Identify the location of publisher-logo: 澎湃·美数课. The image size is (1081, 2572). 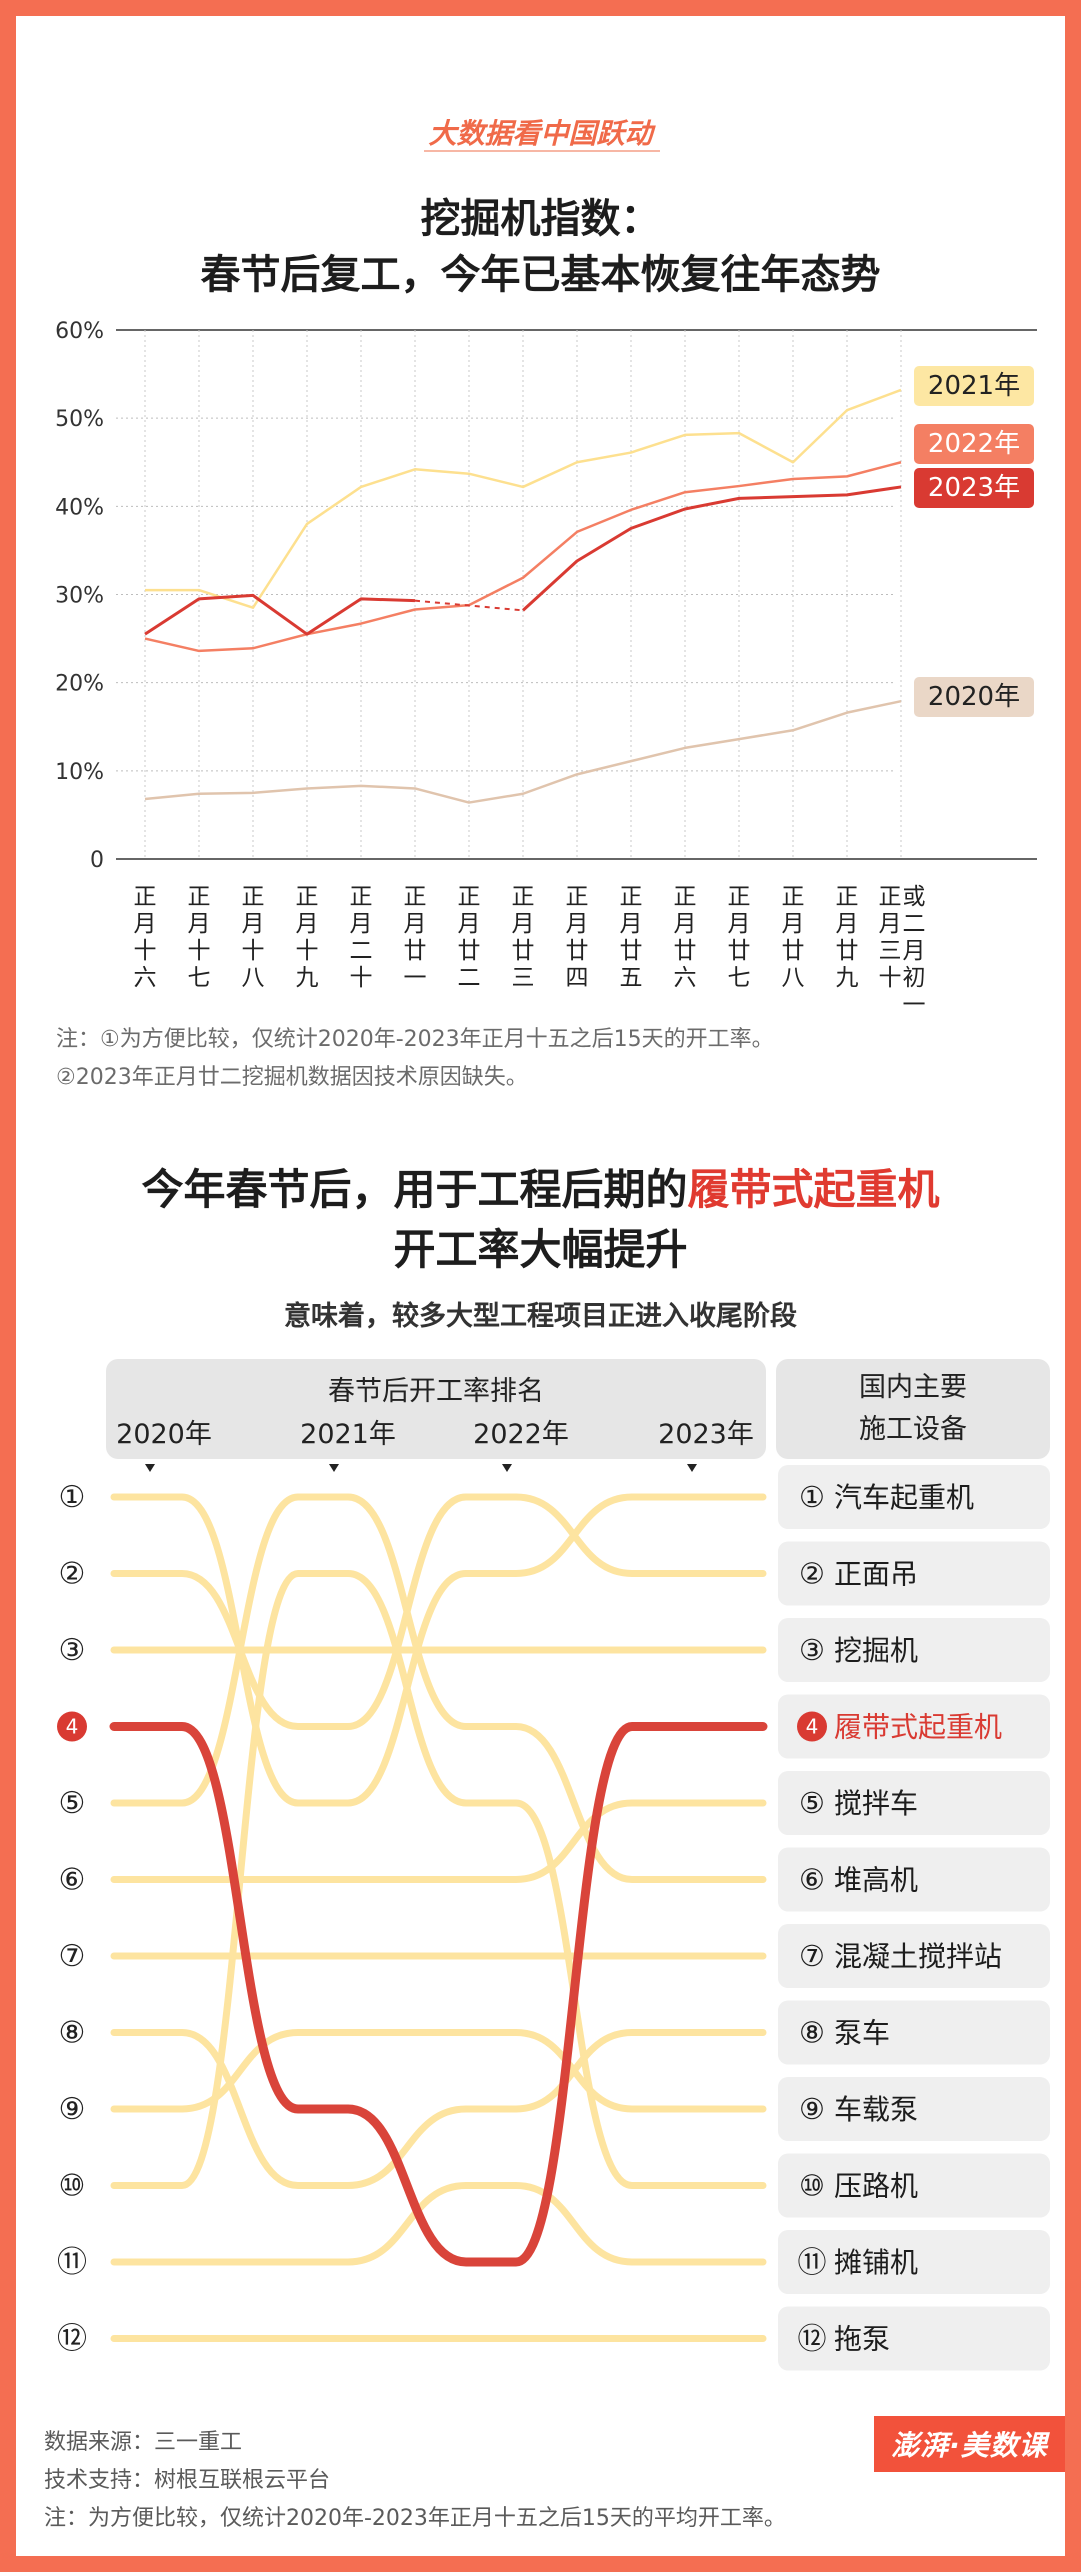
(969, 2444).